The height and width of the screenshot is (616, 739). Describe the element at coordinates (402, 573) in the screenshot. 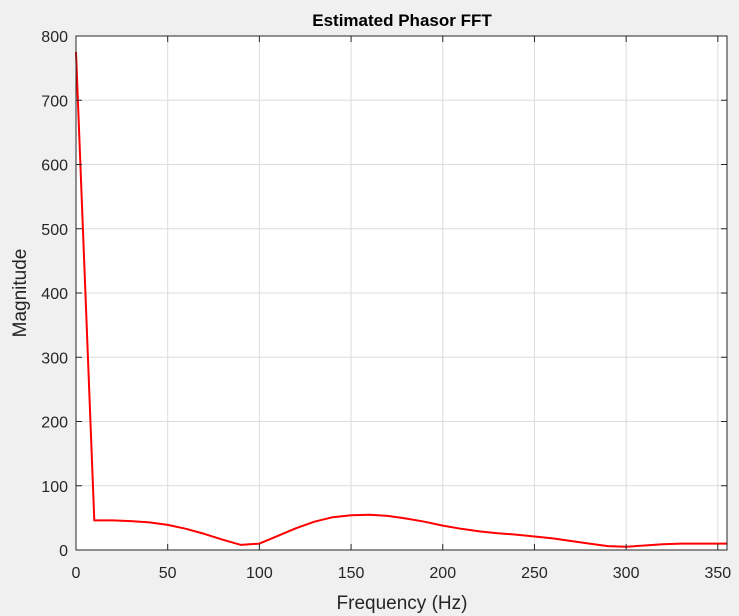

I see `x-tick-labels: 0 50 100 150 200 250 300 350` at that location.